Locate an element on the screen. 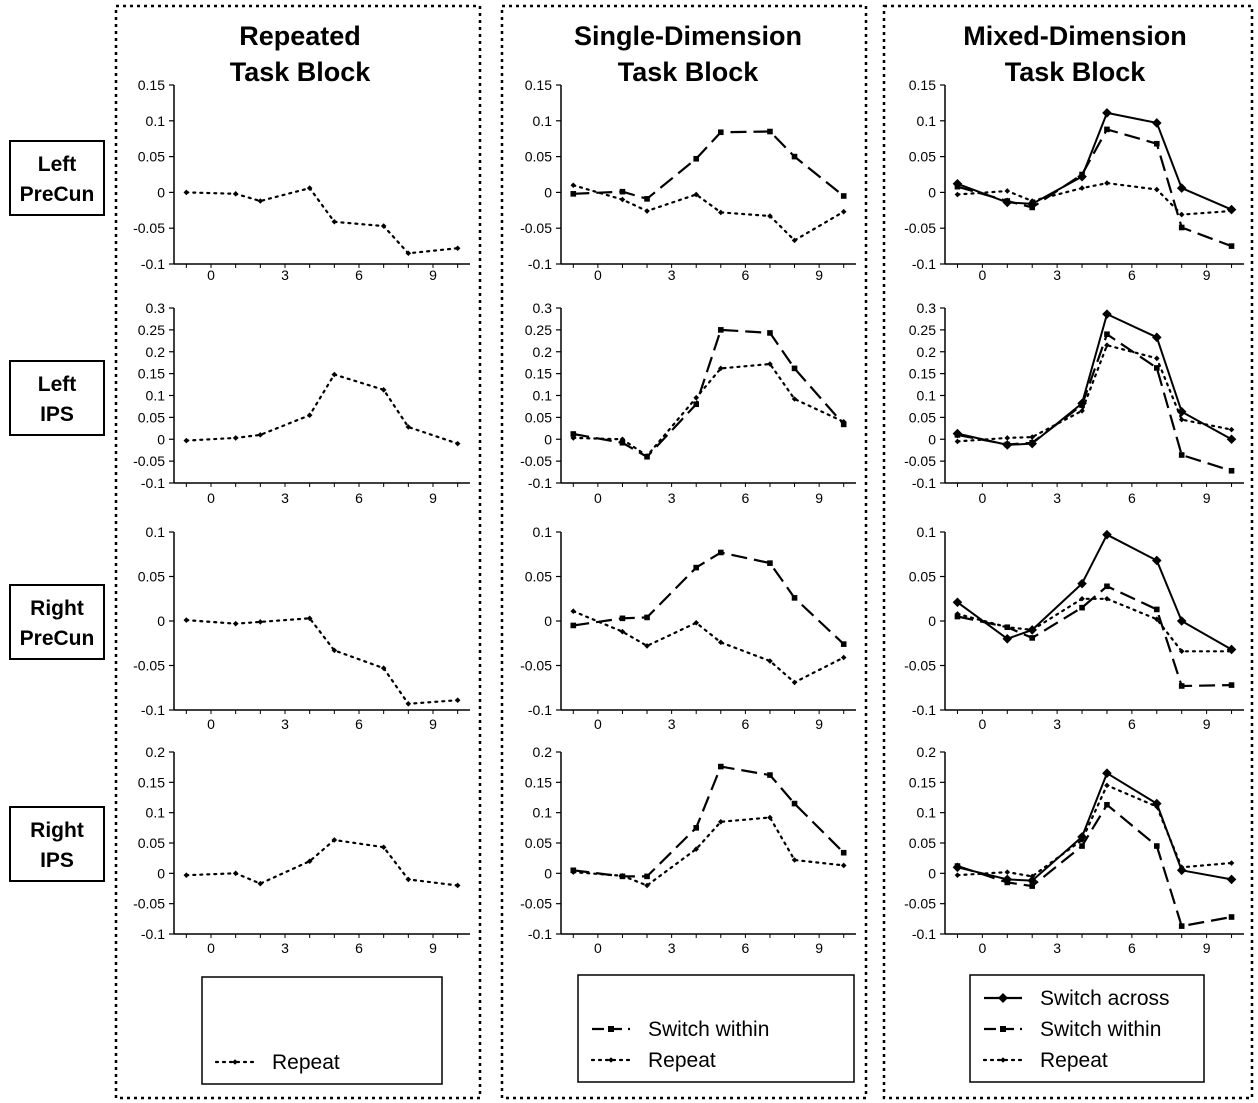  y-tick-label: 0.25 is located at coordinates (151, 330).